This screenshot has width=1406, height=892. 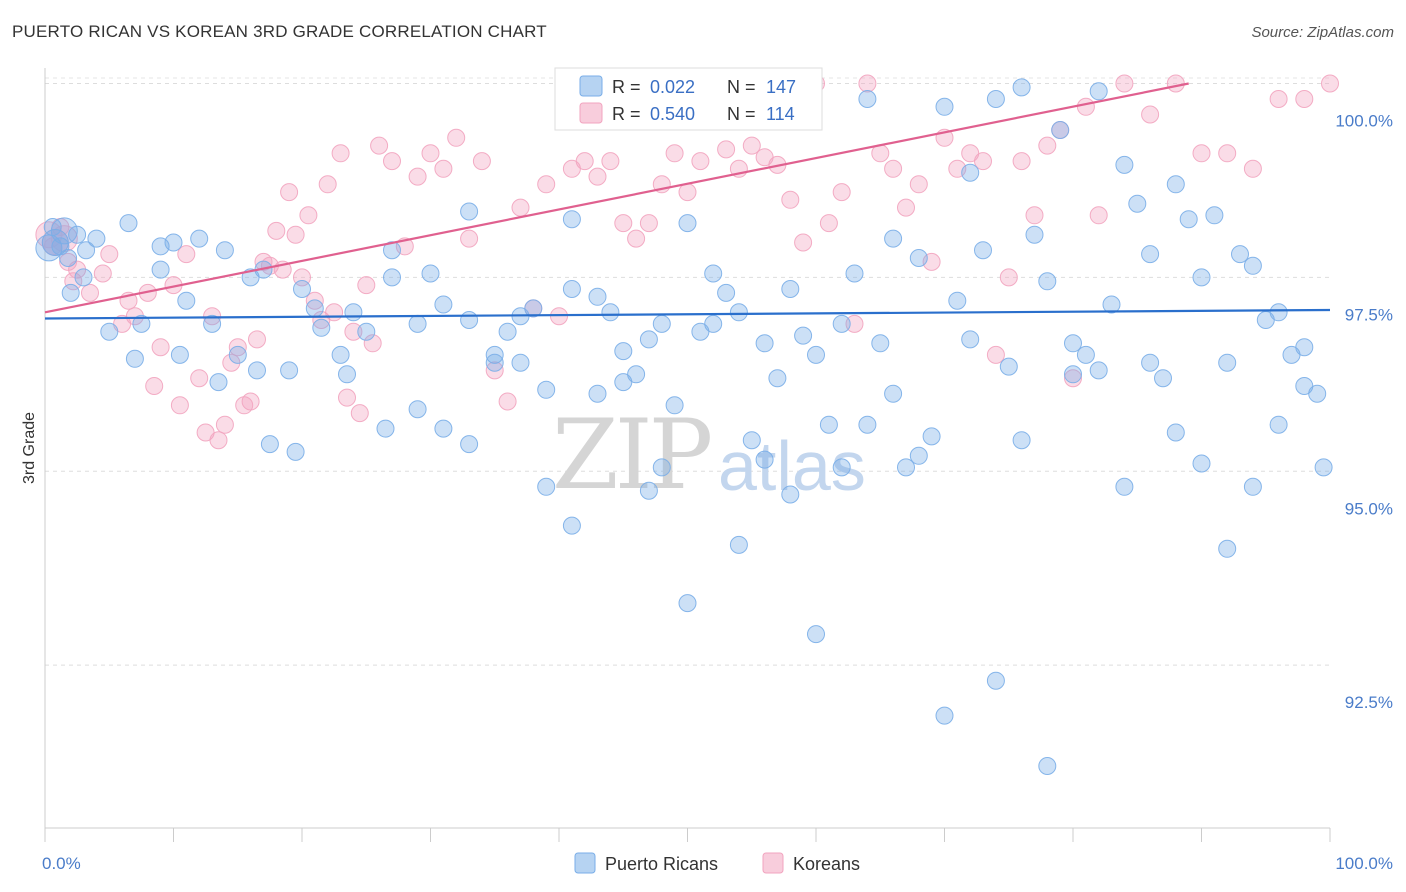 I want to click on legend-r-value-koreans: 0.540, so click(x=672, y=114).